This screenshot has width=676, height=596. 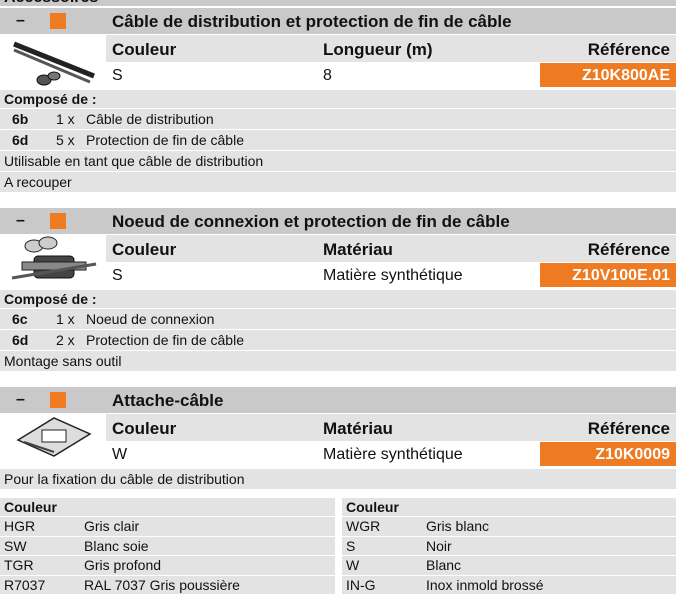 What do you see at coordinates (19, 565) in the screenshot?
I see `color-code: TGR` at bounding box center [19, 565].